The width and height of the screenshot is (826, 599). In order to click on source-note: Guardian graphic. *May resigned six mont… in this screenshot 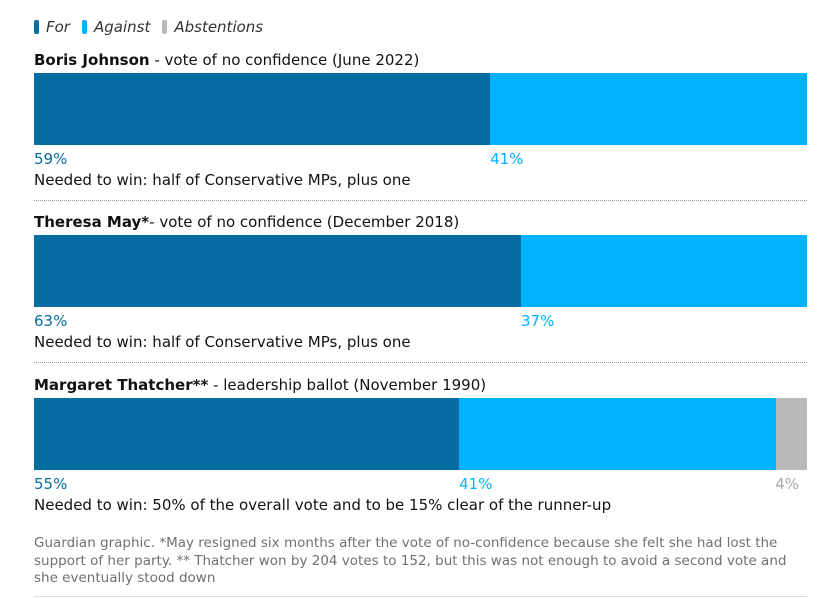, I will do `click(410, 560)`.